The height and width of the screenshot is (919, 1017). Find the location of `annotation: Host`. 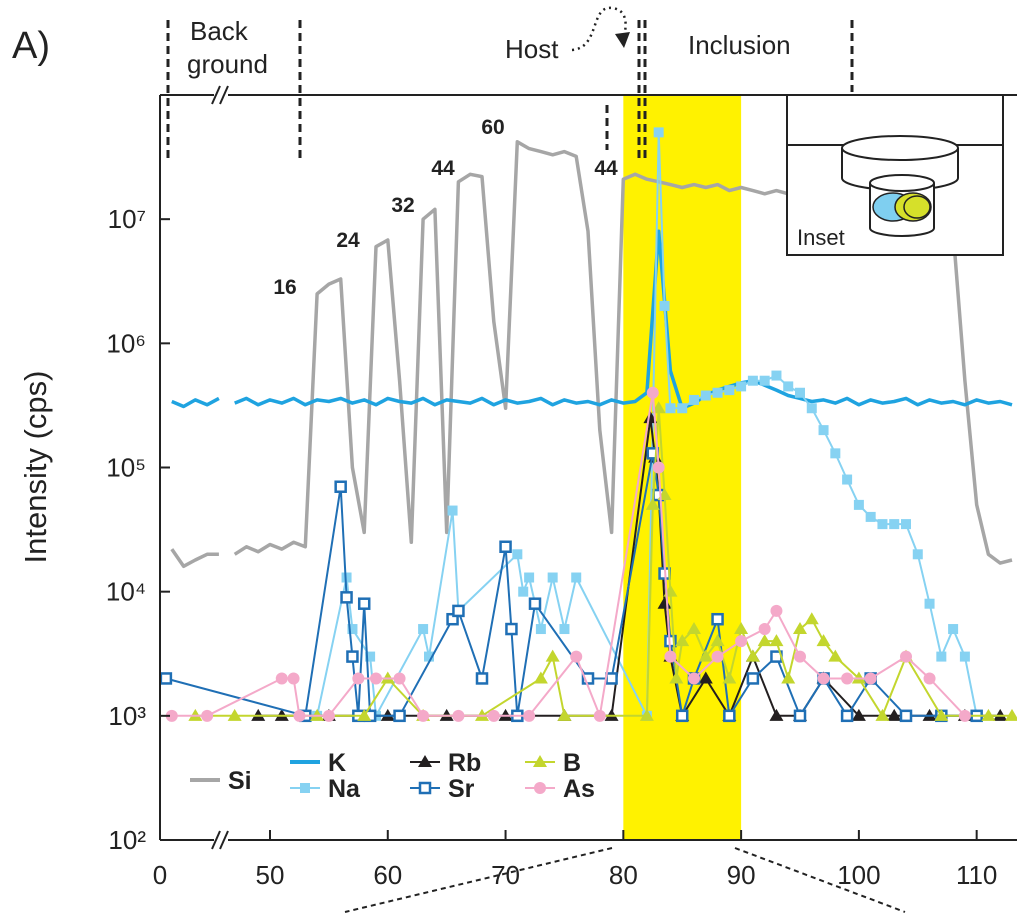

annotation: Host is located at coordinates (532, 49).